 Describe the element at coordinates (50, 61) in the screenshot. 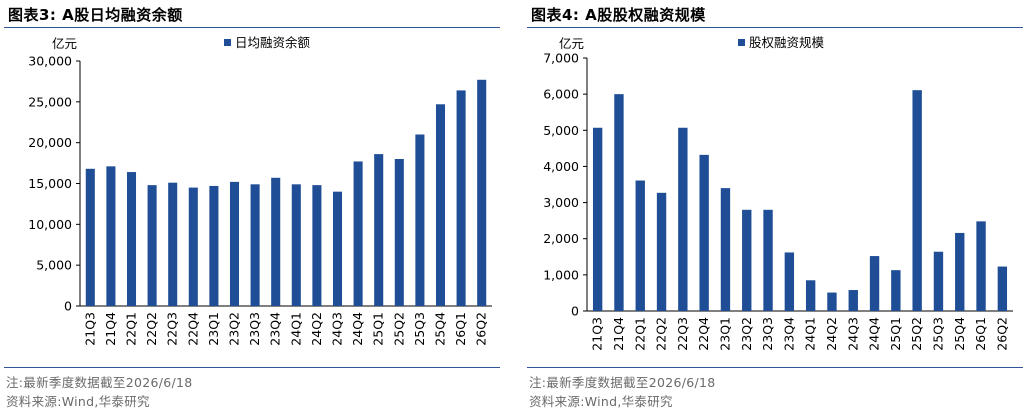

I see `y-tick-label: 30,000` at that location.